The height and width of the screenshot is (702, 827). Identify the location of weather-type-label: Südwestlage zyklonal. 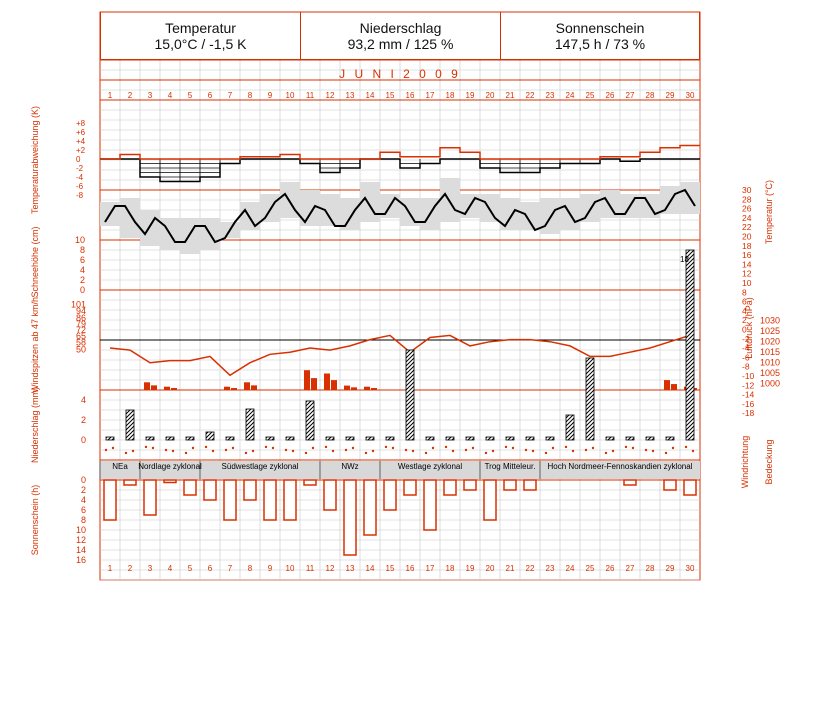
(260, 466).